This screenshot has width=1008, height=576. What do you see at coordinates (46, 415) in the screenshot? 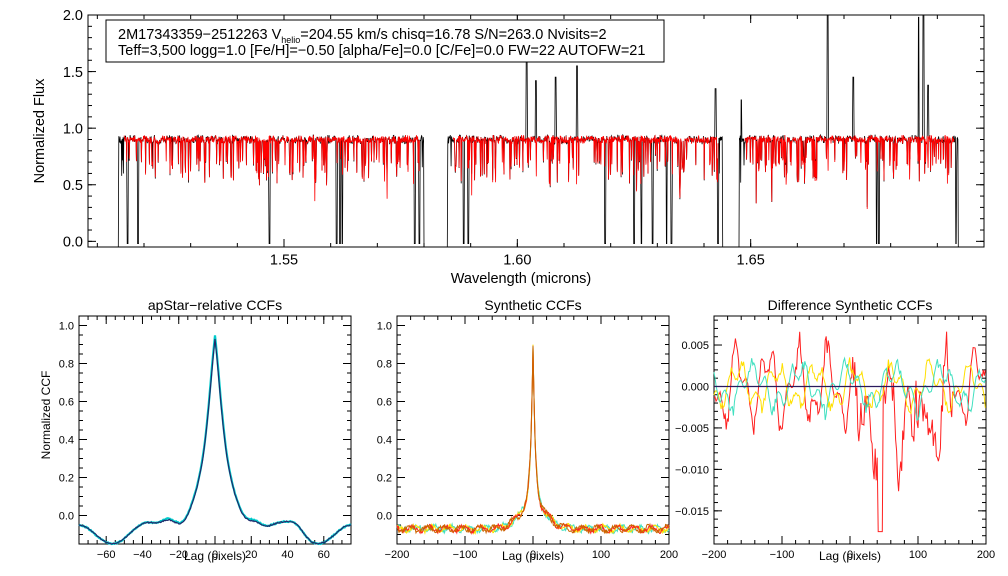
I see `apstar-ccf-y-axis-label: Normalized CCF` at bounding box center [46, 415].